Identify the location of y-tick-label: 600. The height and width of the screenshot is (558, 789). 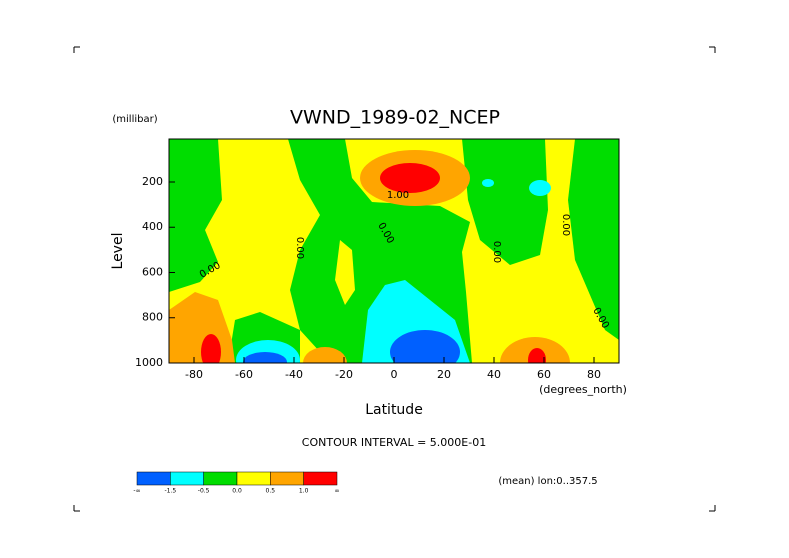
(152, 271).